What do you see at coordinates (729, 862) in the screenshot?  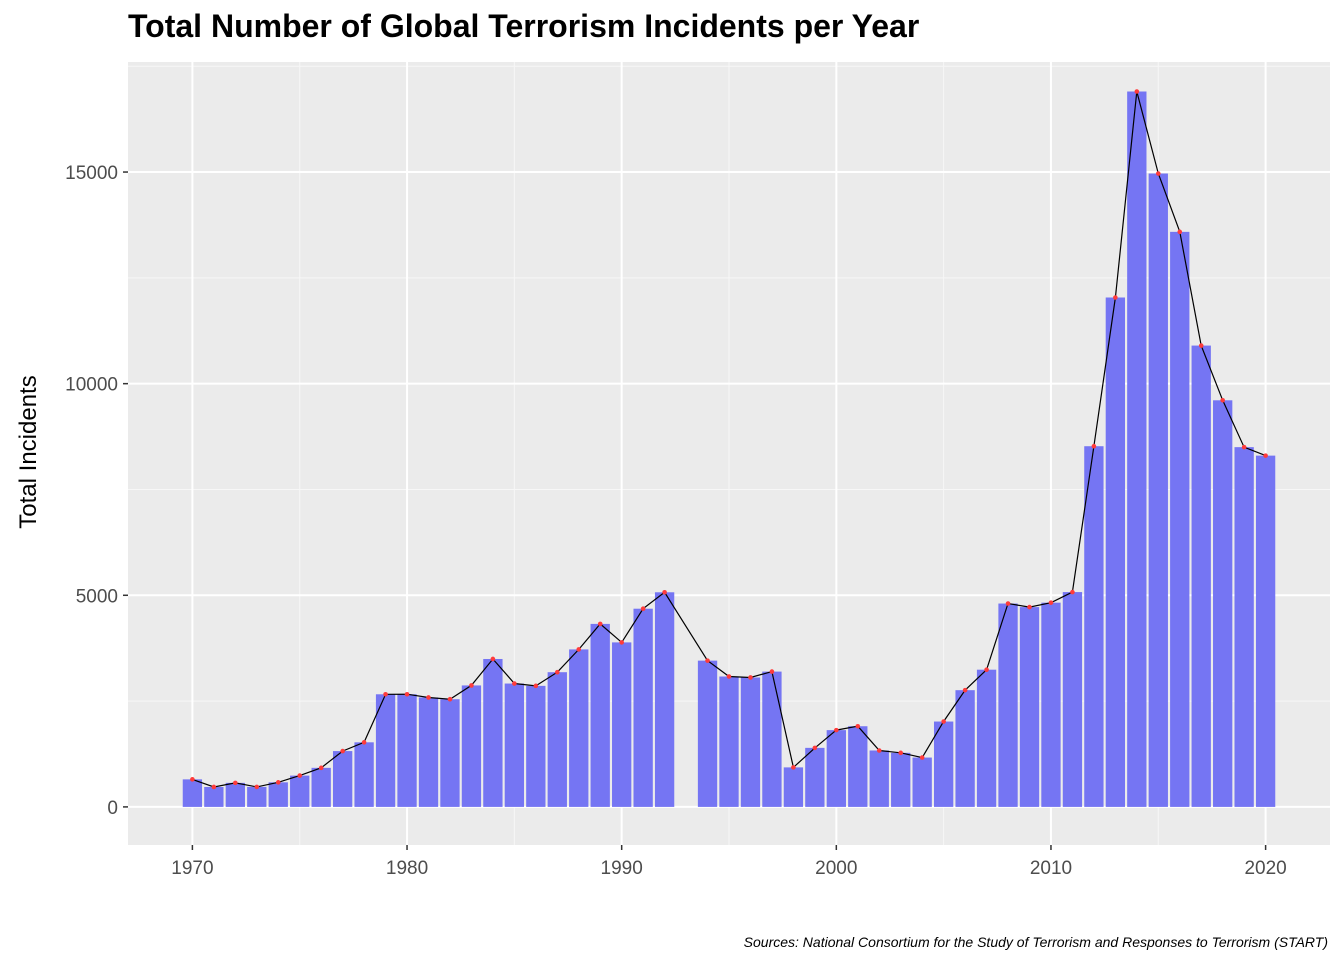 I see `x-axis: 1970 1980 1990 2000 2010 2020` at bounding box center [729, 862].